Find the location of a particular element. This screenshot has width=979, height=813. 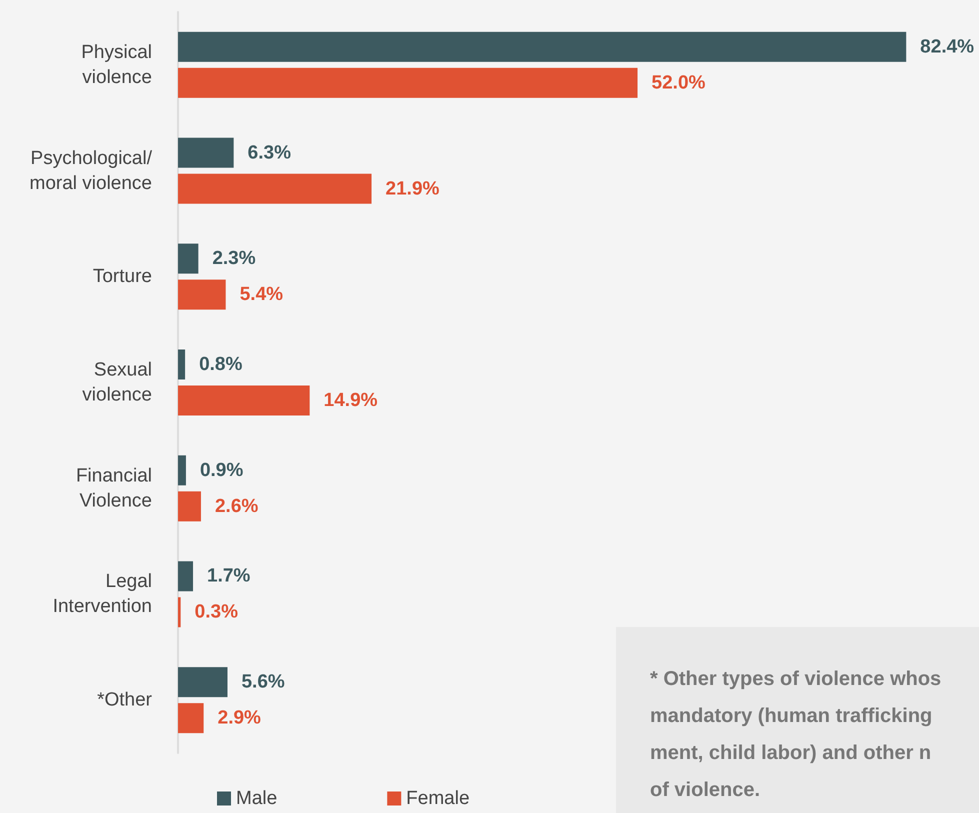

data-label: 21.9% is located at coordinates (413, 189).